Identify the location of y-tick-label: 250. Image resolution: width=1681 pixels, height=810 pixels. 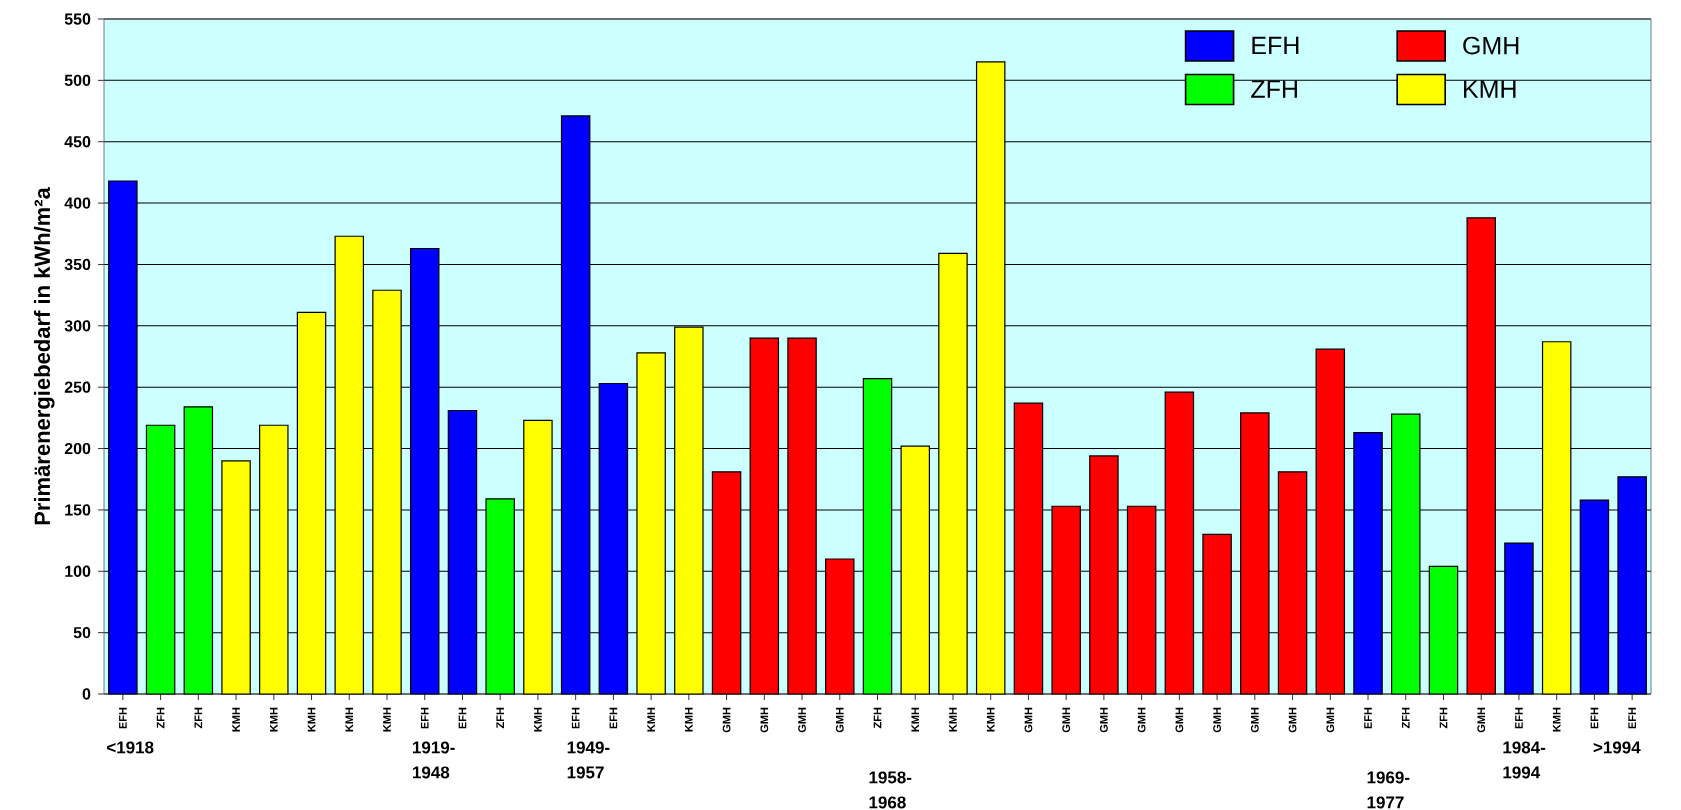
(77, 387).